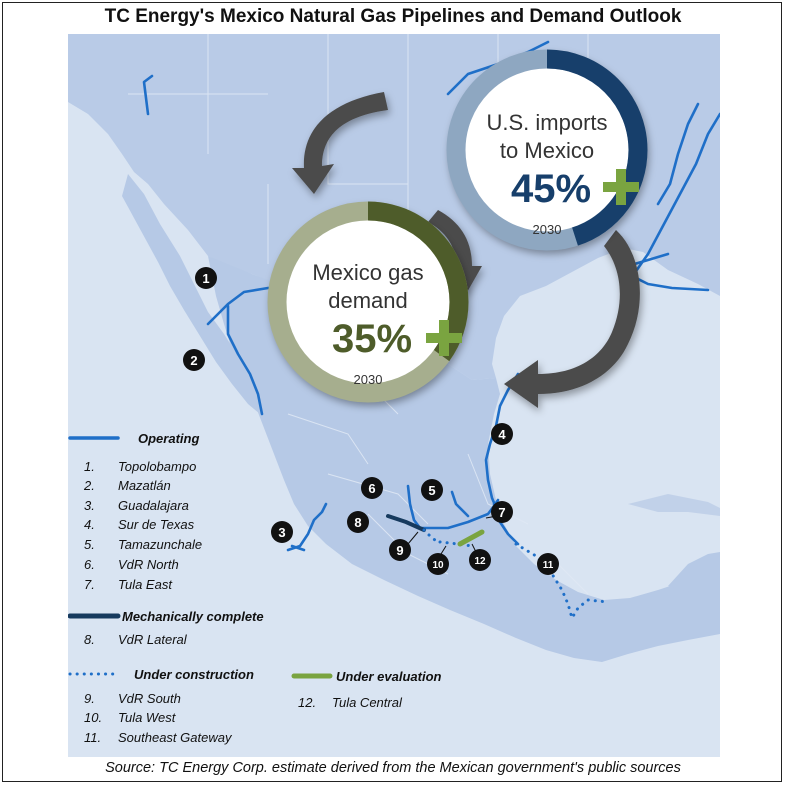 This screenshot has width=786, height=786. What do you see at coordinates (153, 505) in the screenshot?
I see `legend-item-label: Guadalajara` at bounding box center [153, 505].